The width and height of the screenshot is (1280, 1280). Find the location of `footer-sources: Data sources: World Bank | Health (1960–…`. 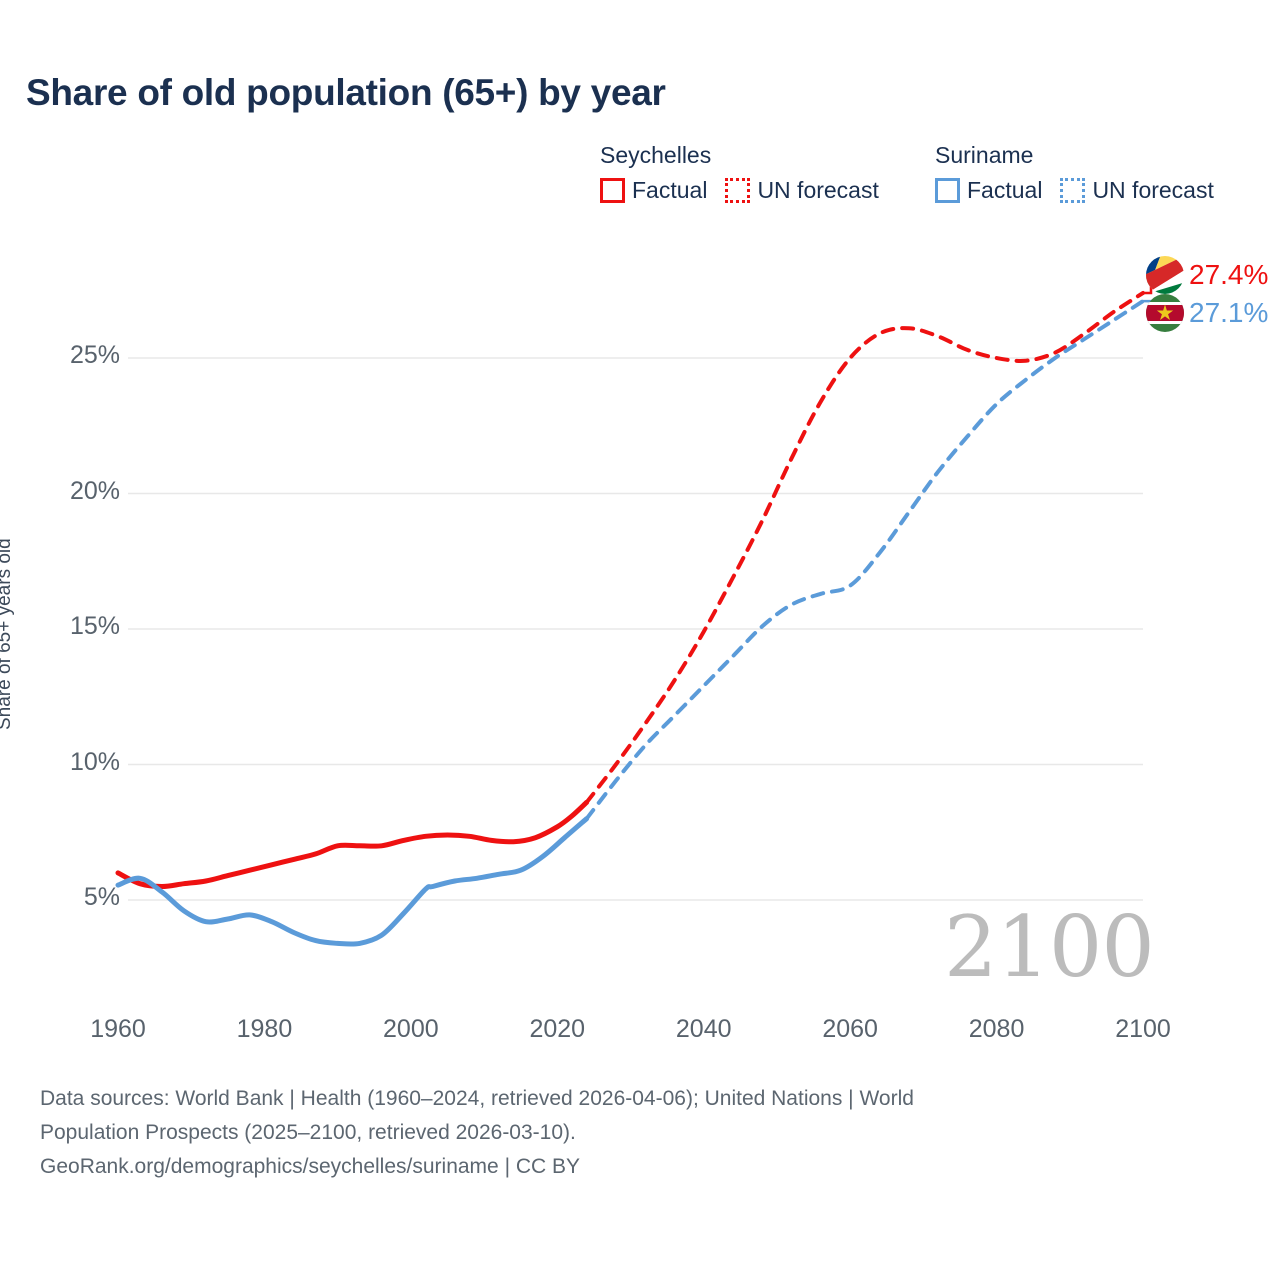

footer-sources: Data sources: World Bank | Health (1960–… is located at coordinates (615, 1133).